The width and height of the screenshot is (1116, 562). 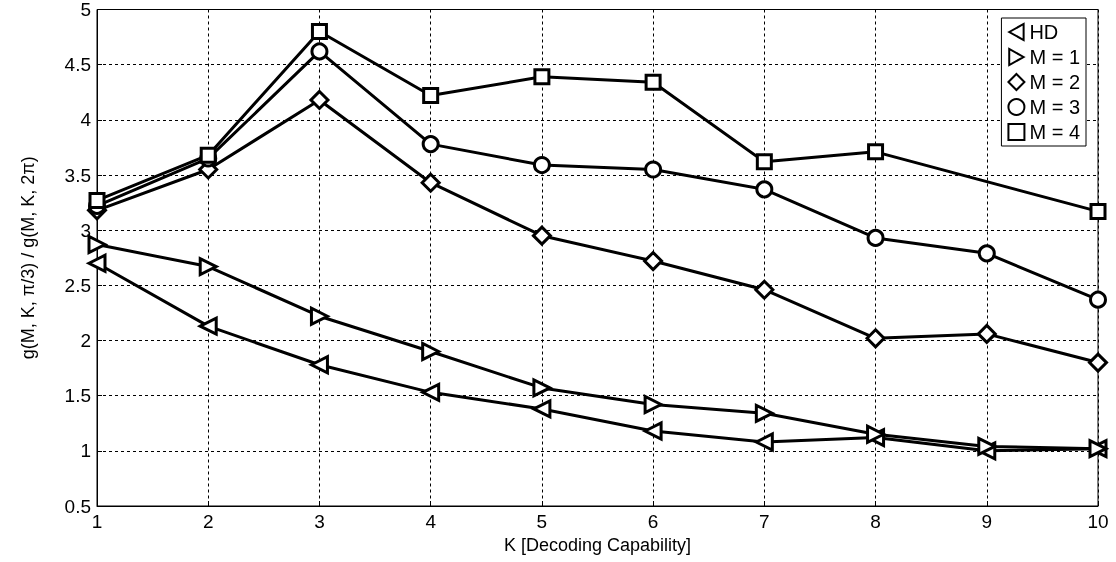 What do you see at coordinates (85, 340) in the screenshot?
I see `y-tick-label: 2` at bounding box center [85, 340].